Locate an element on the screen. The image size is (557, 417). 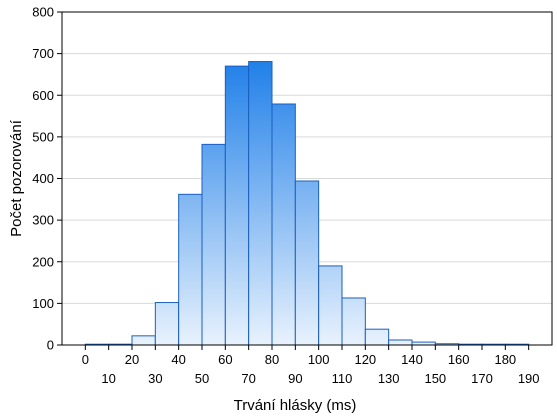
x-tick-label: 100 is located at coordinates (319, 359).